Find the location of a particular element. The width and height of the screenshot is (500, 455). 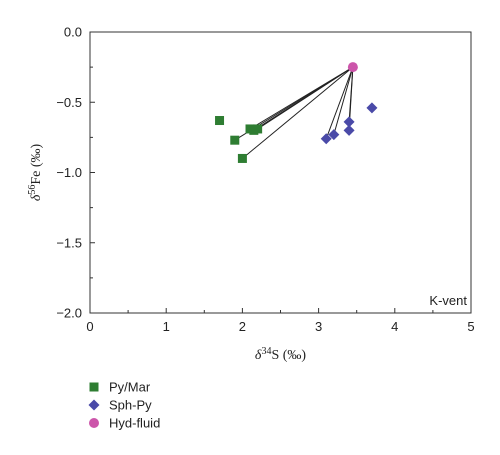

x-tick-label: 5 is located at coordinates (470, 326).